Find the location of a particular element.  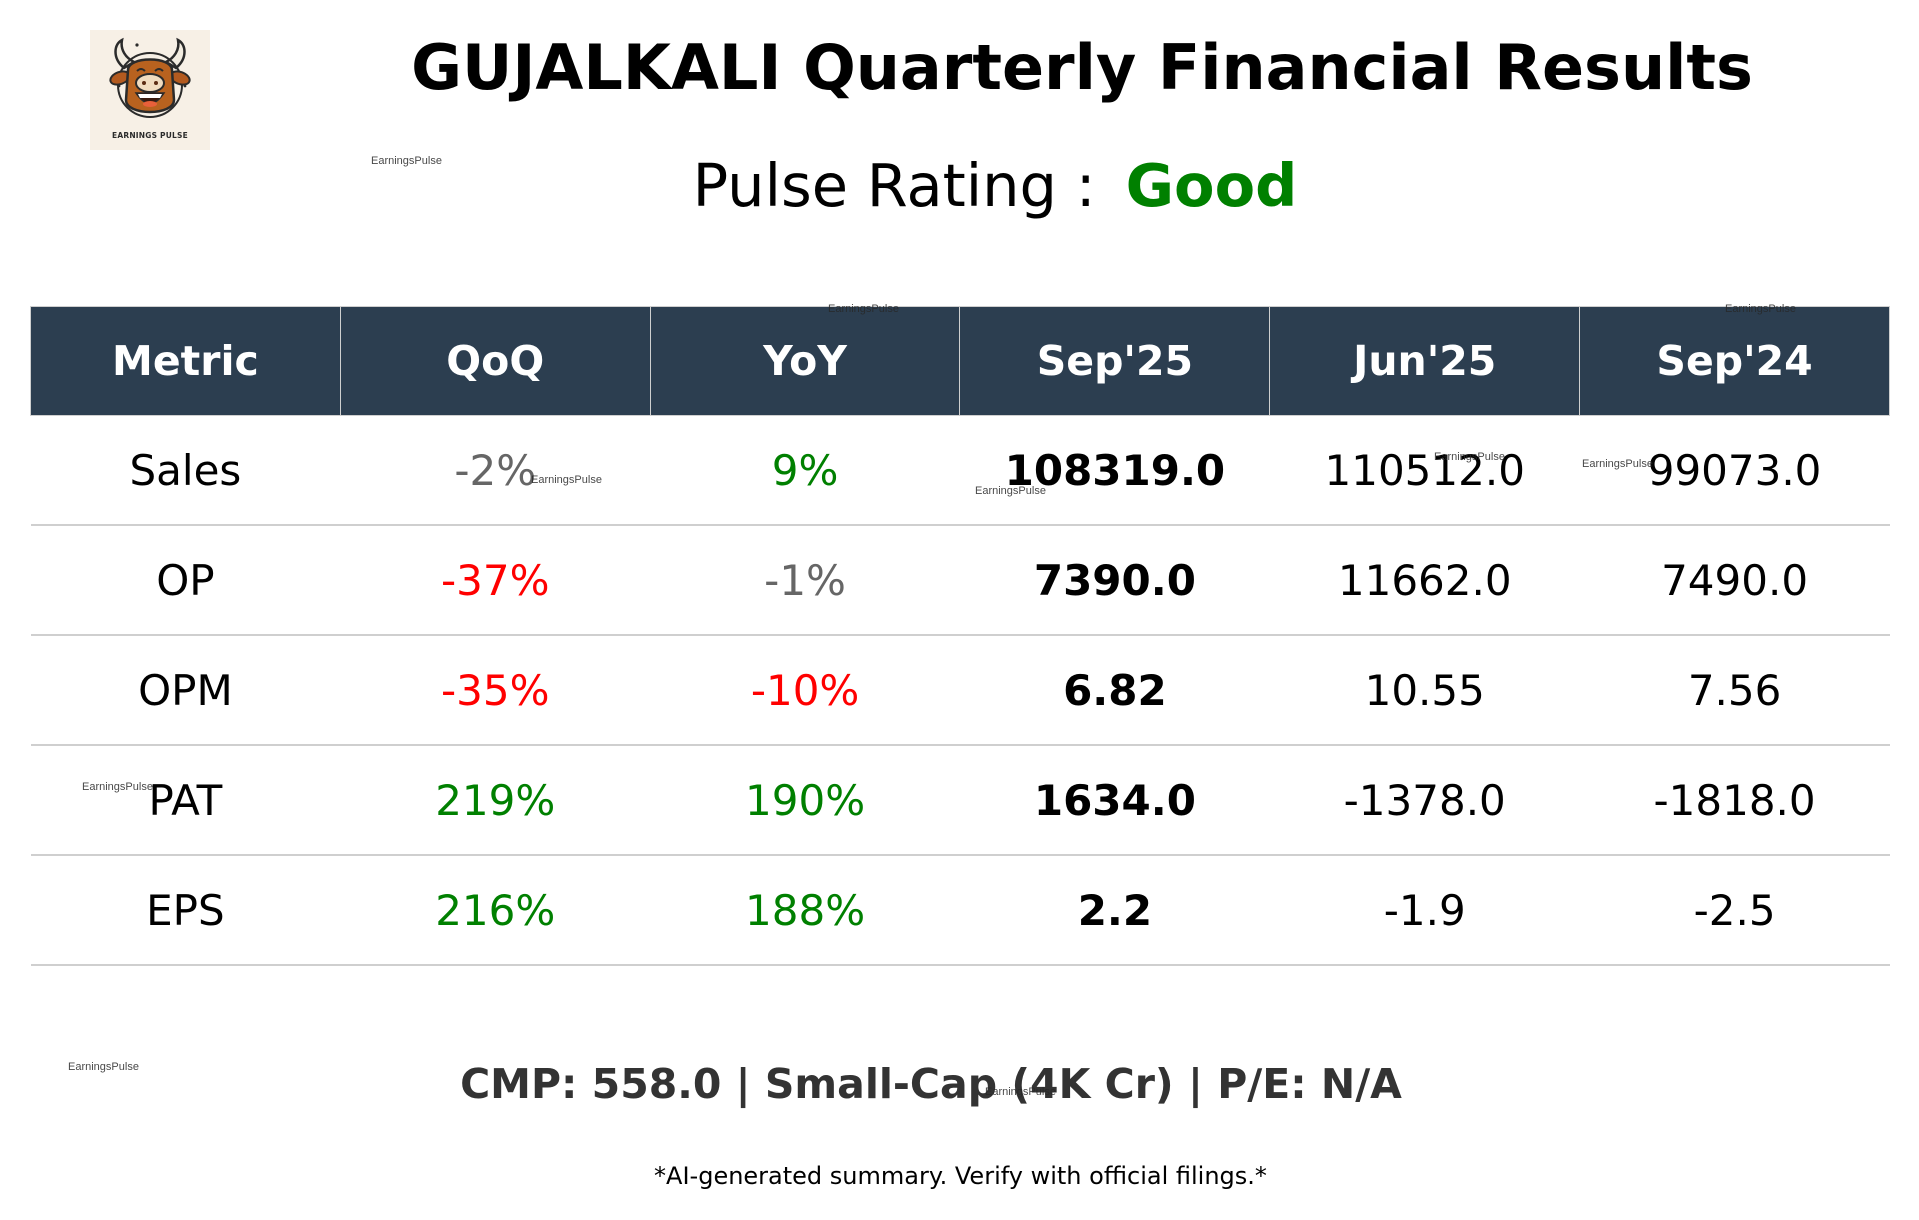

col-header-year-ago-quarter: Sep'24 is located at coordinates (1734, 361).